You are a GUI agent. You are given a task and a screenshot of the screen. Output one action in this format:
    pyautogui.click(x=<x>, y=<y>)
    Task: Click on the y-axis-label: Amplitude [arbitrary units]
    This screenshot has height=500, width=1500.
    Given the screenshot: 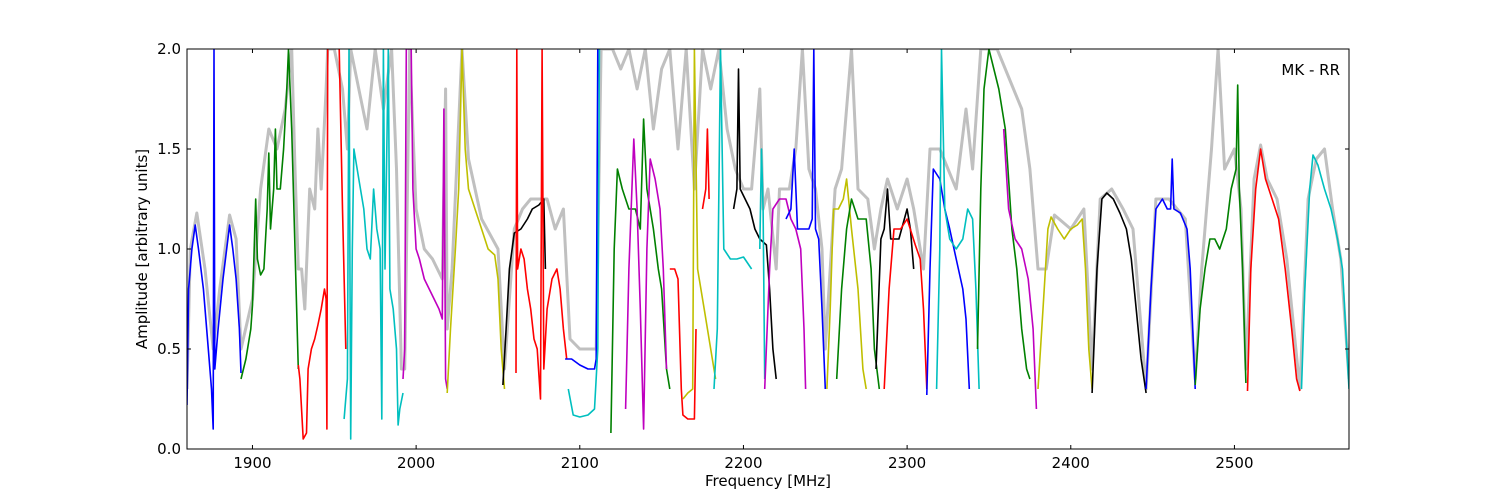 What is the action you would take?
    pyautogui.click(x=142, y=249)
    